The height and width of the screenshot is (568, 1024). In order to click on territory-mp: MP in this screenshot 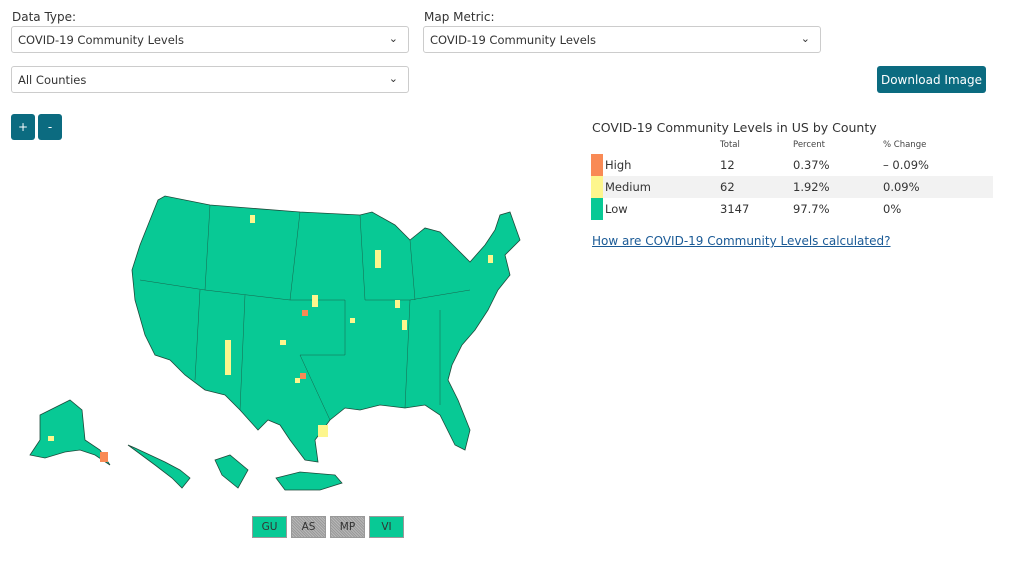, I will do `click(347, 527)`.